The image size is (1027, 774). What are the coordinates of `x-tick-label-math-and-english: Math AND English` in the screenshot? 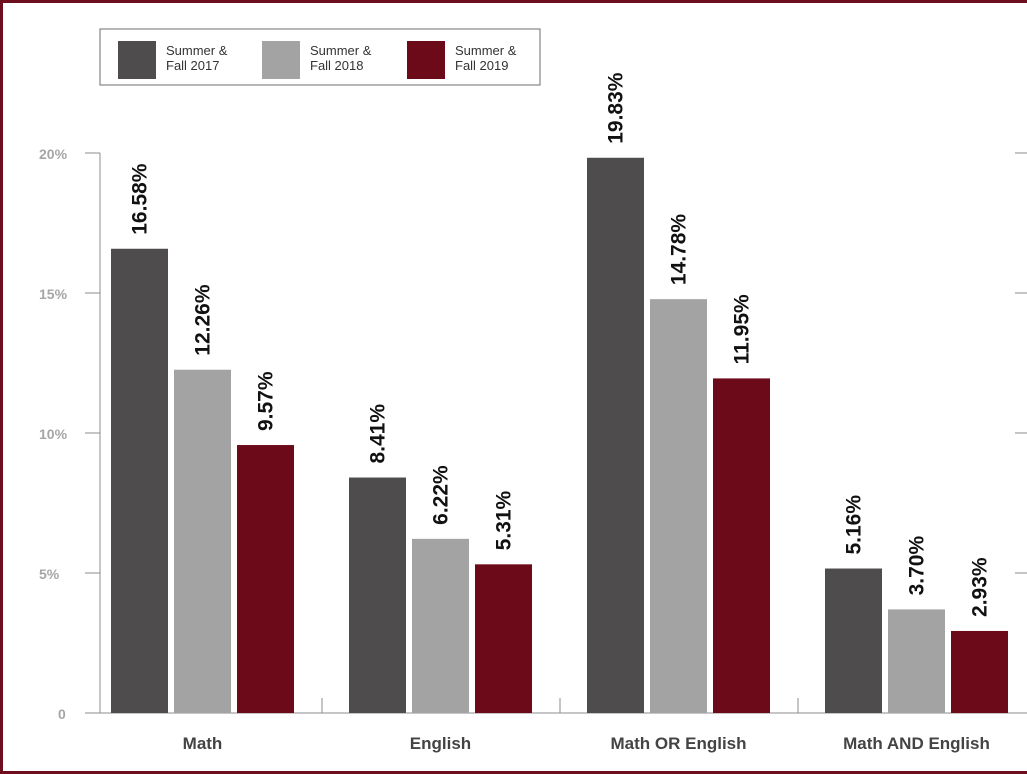 It's located at (916, 743).